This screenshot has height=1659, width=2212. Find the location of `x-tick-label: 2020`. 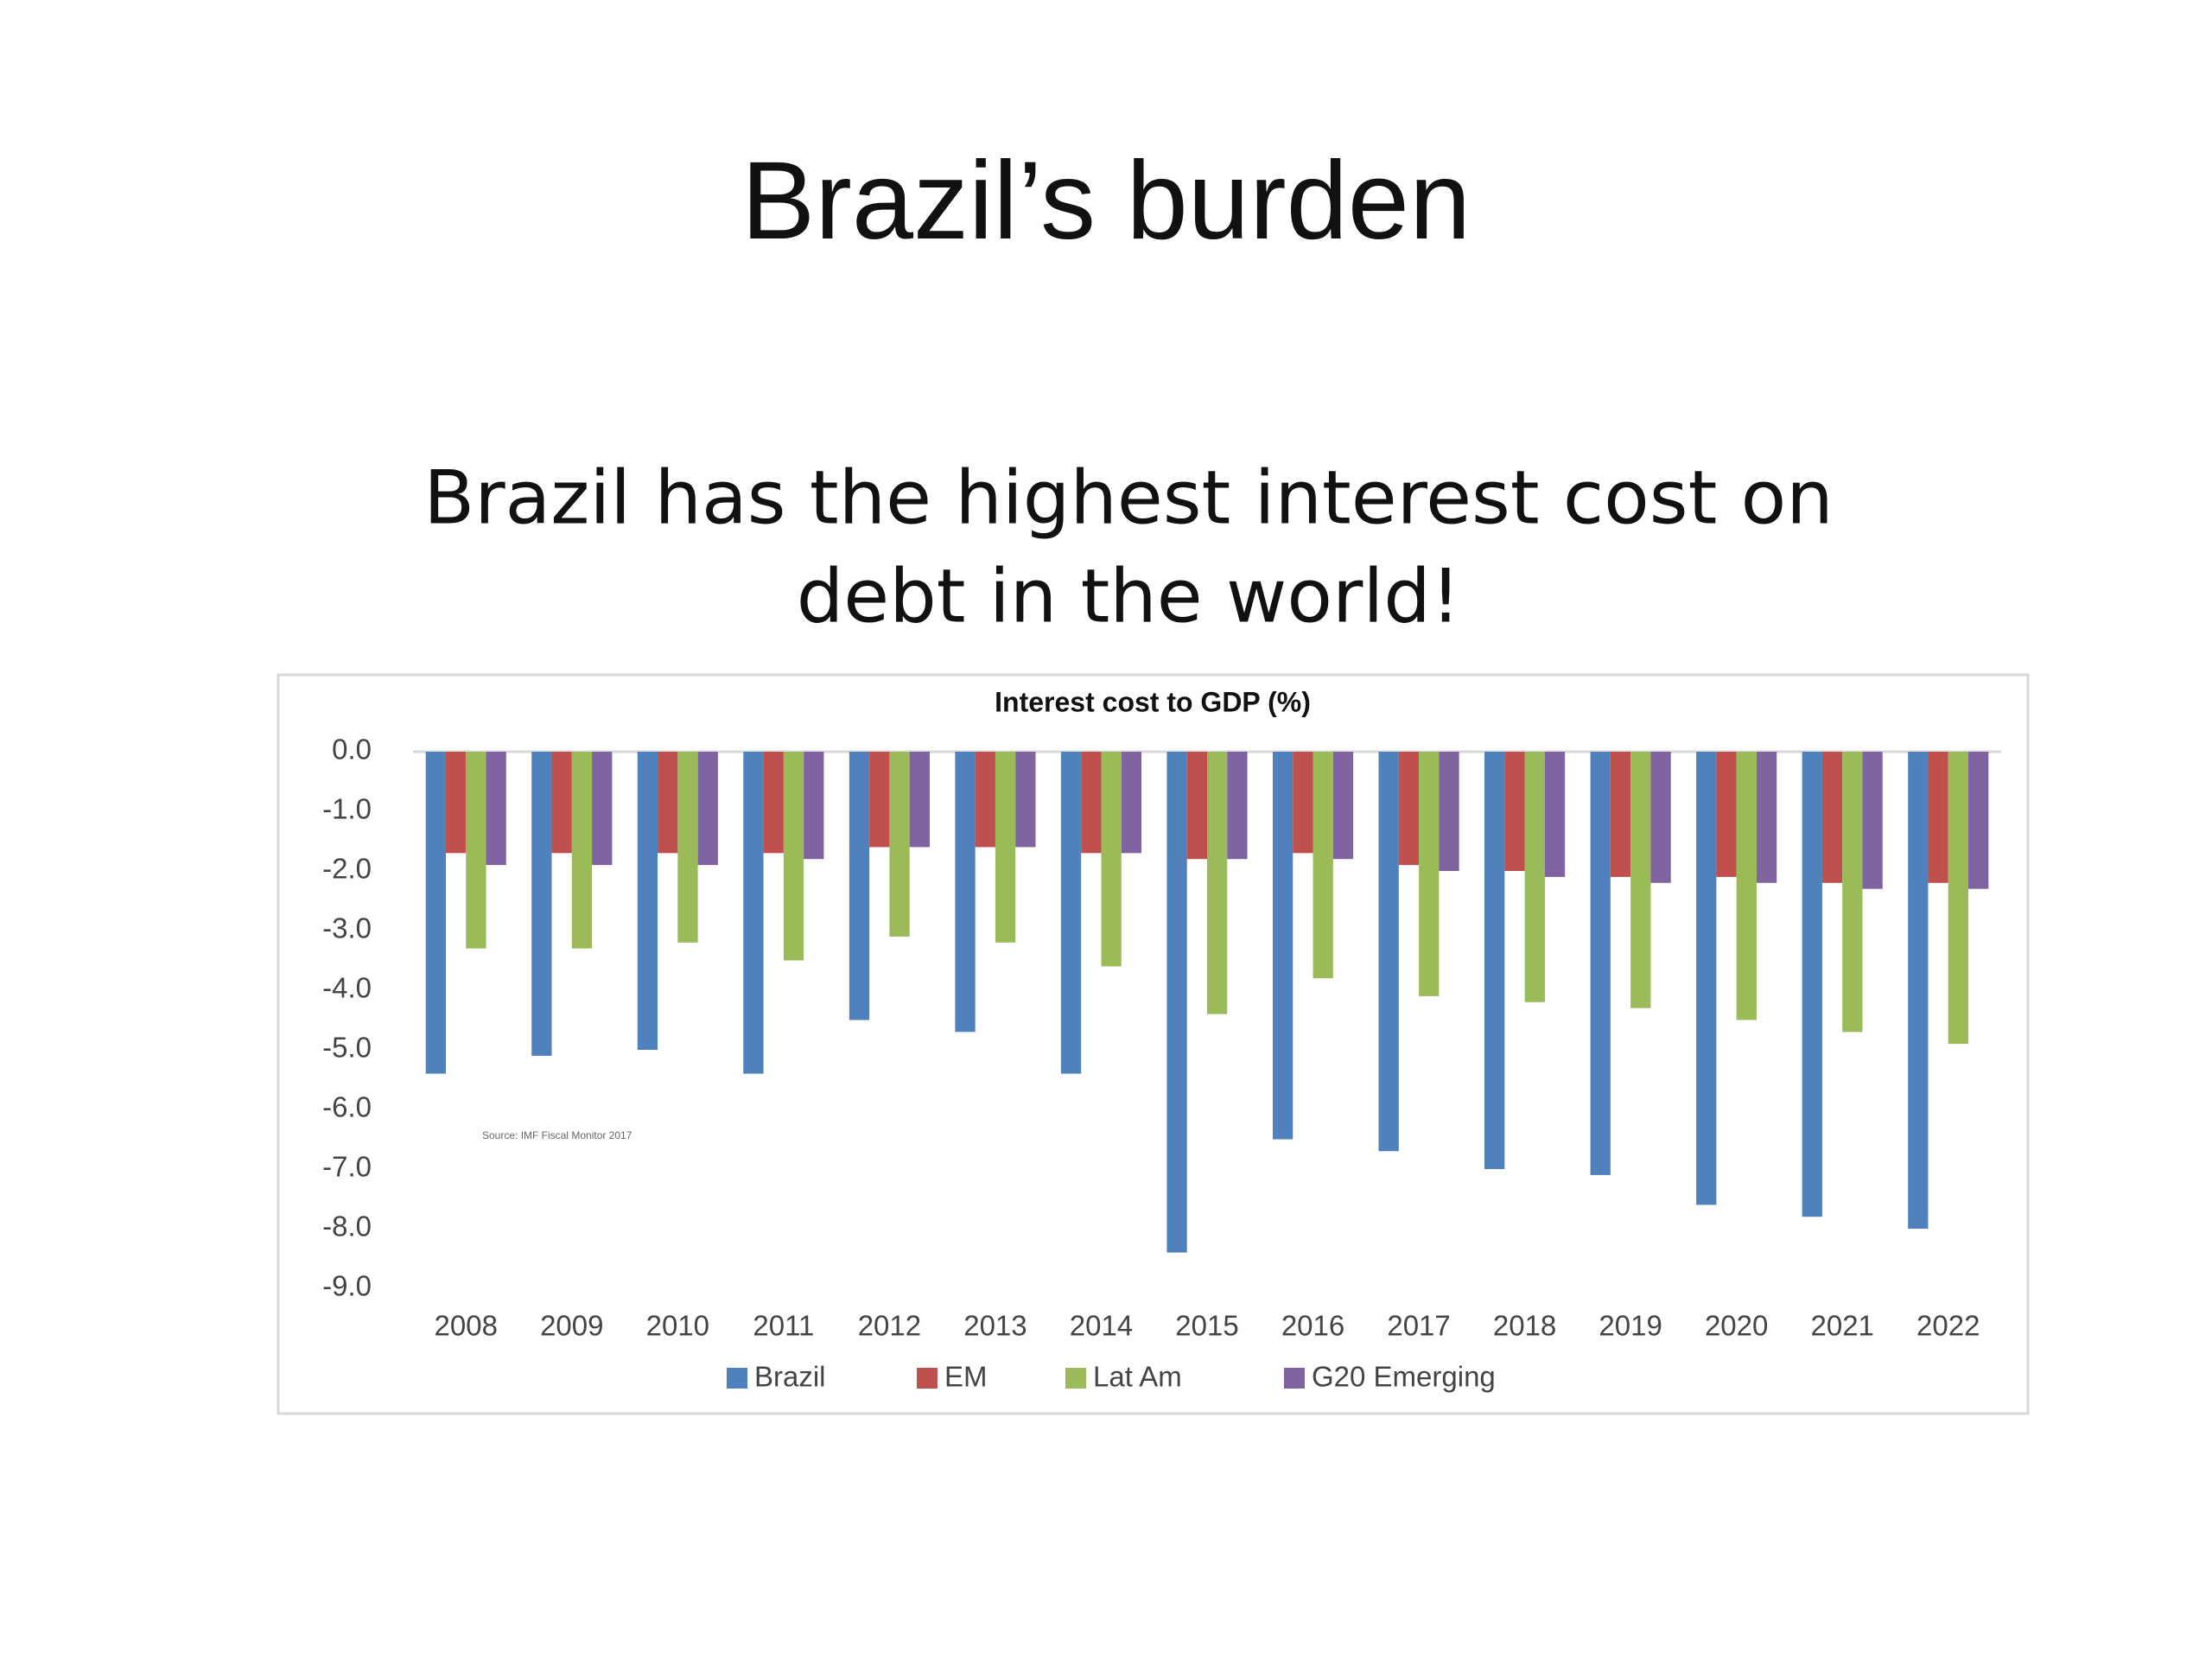

x-tick-label: 2020 is located at coordinates (1736, 1326).